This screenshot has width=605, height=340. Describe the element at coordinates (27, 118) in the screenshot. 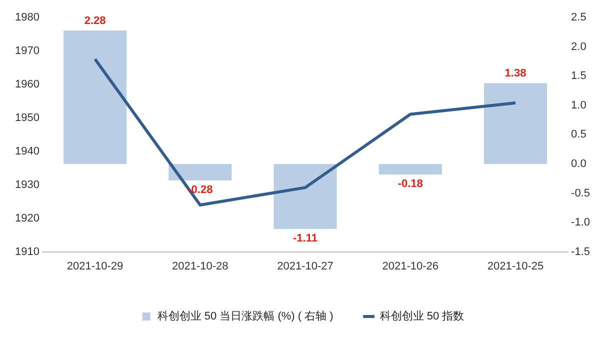

I see `y-tick-label: 1950` at that location.